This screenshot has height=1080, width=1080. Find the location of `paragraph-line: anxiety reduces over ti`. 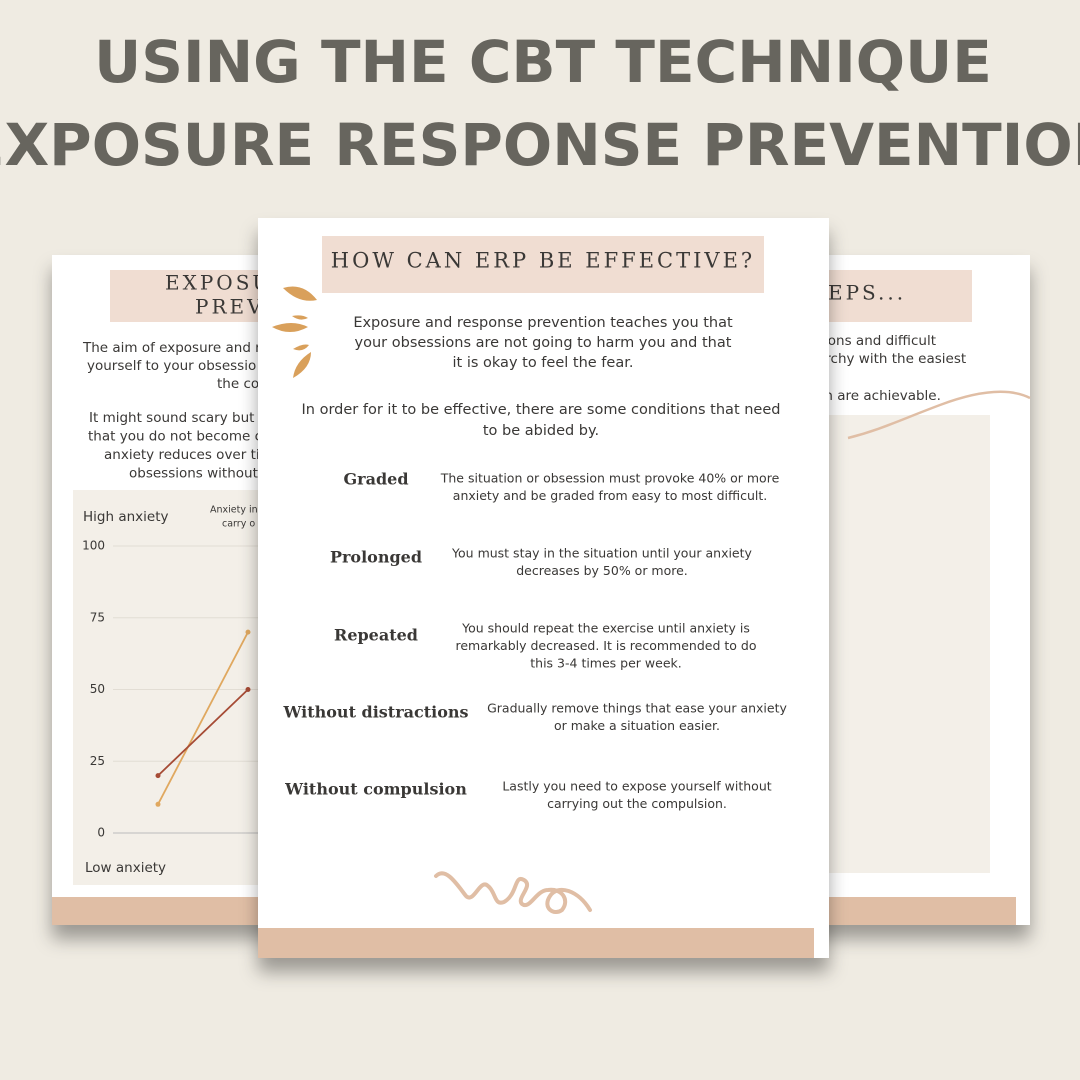

paragraph-line: anxiety reduces over ti is located at coordinates (182, 455).